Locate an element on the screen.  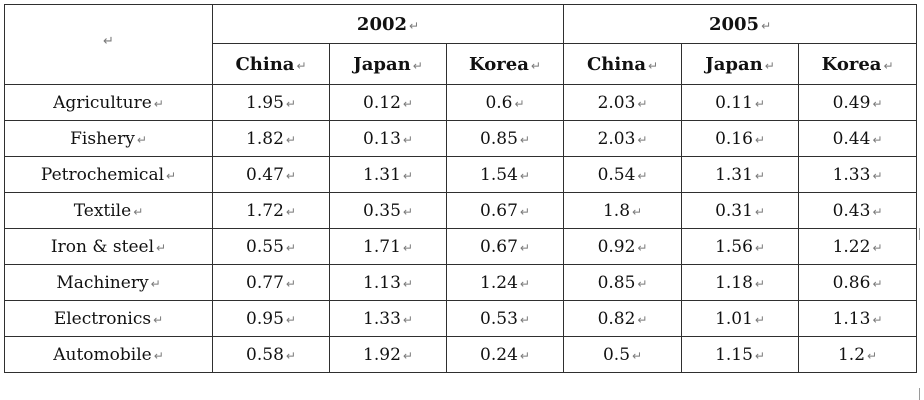
cell-value: 1.8 is located at coordinates (616, 210).